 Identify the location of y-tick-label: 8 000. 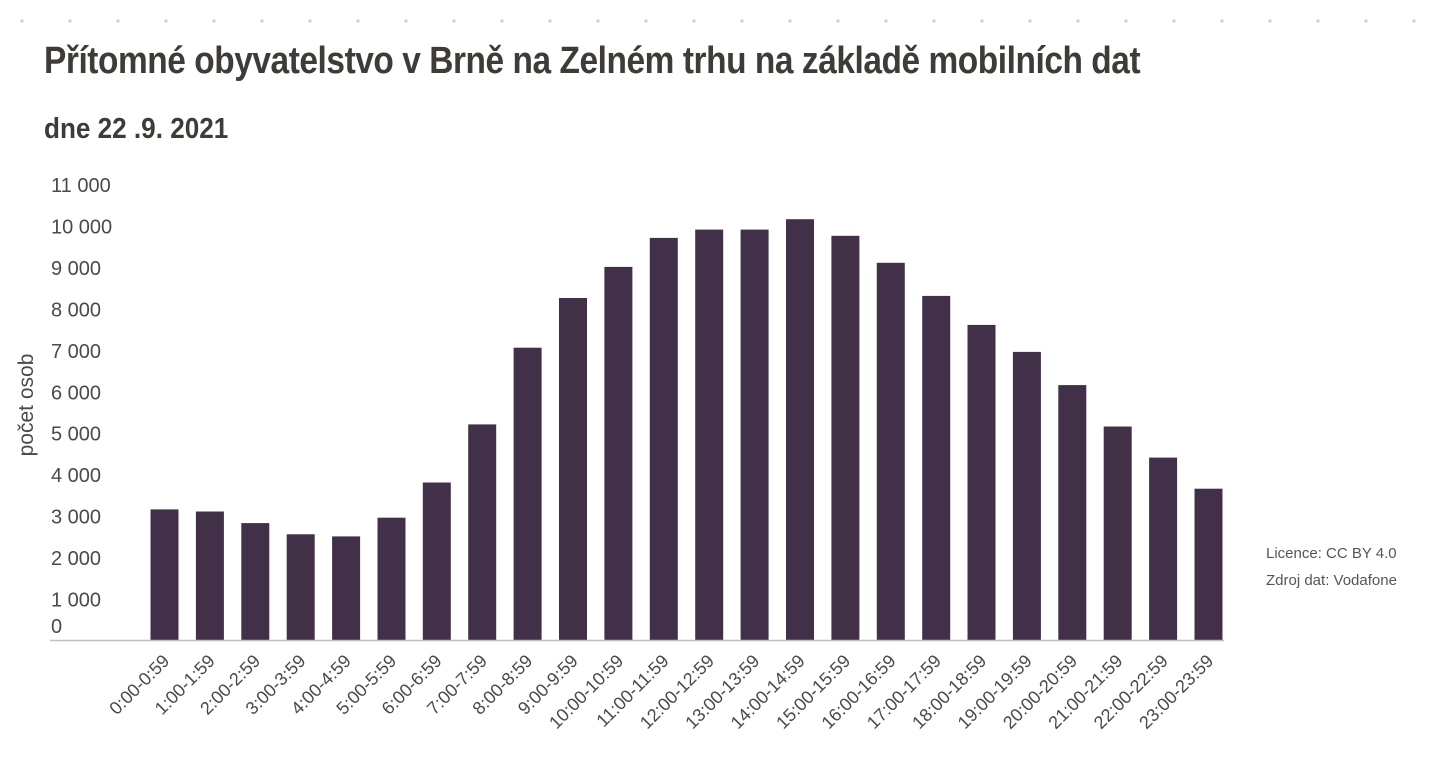
(76, 310).